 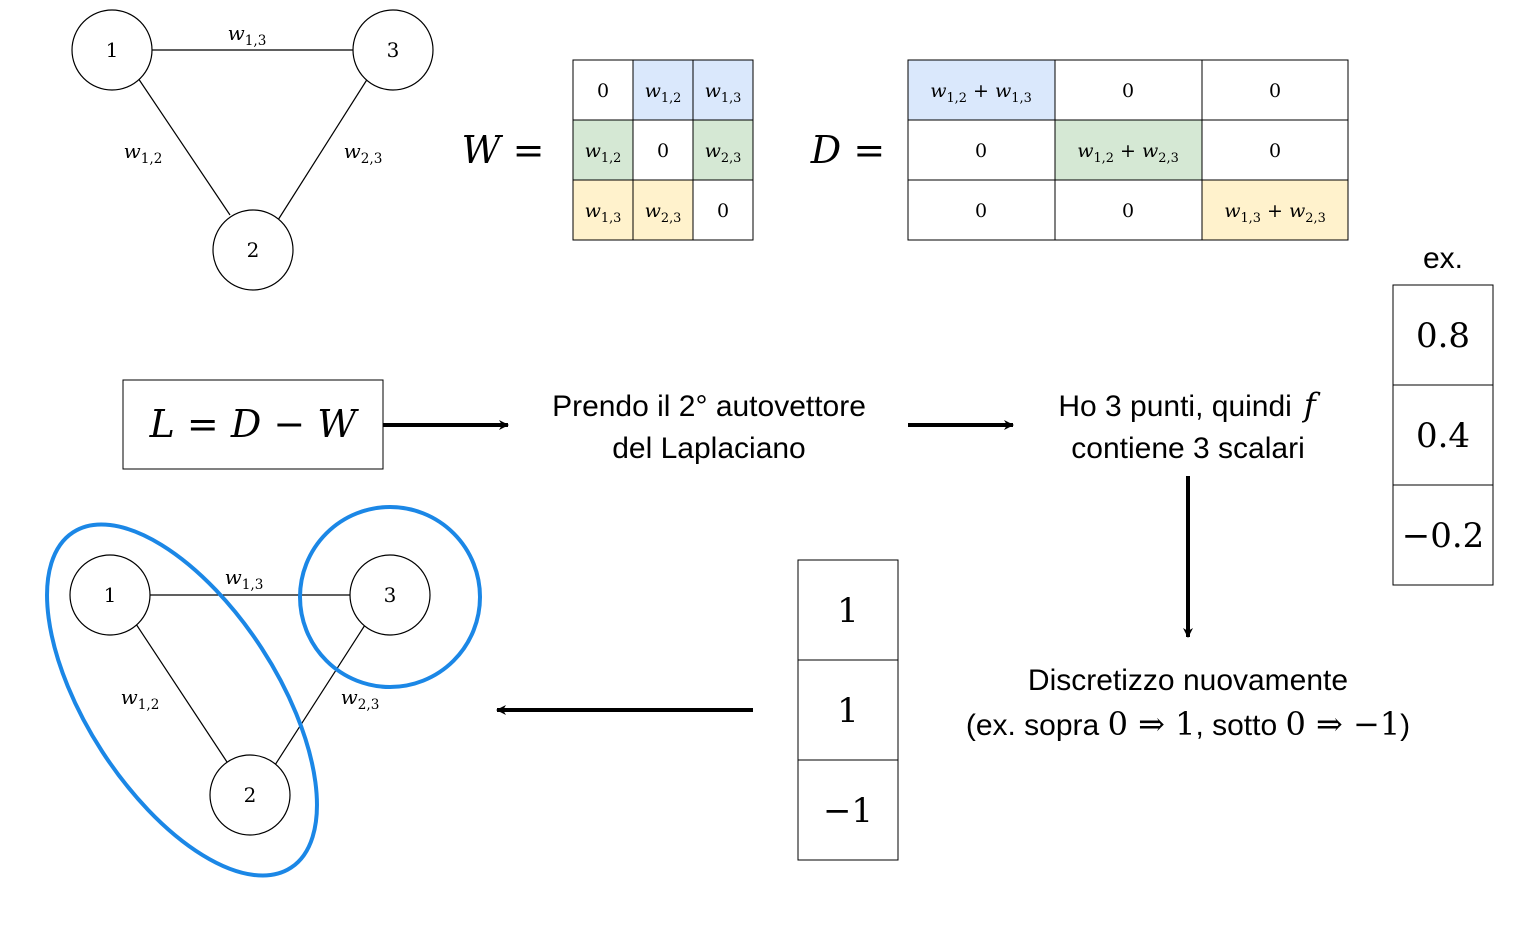 What do you see at coordinates (1342, 724) in the screenshot?
I see `discretize-math-b: 0 ⇒ −1` at bounding box center [1342, 724].